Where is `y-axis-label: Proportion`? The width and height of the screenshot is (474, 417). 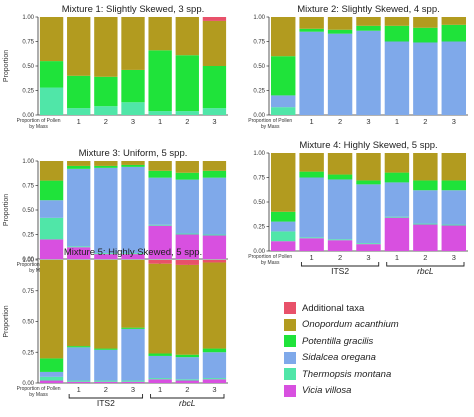
y-axis-label: Proportion is located at coordinates (6, 210).